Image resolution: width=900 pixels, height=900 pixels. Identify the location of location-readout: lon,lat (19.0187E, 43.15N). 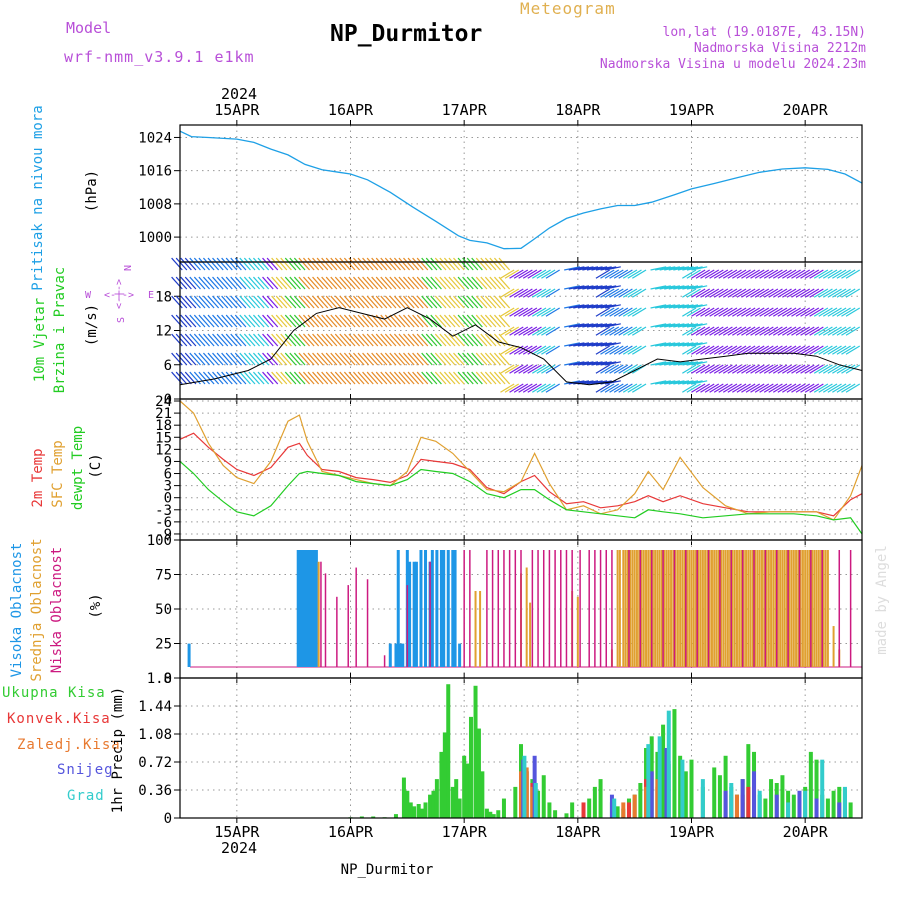
(764, 32).